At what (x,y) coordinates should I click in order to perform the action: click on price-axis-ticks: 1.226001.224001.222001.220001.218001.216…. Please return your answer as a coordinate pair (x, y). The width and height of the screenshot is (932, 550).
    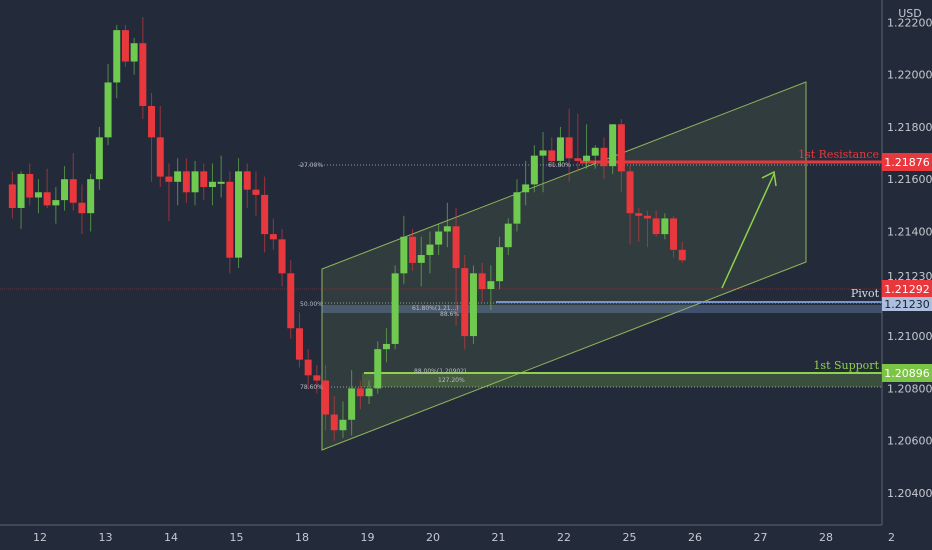
    Looking at the image, I should click on (909, 258).